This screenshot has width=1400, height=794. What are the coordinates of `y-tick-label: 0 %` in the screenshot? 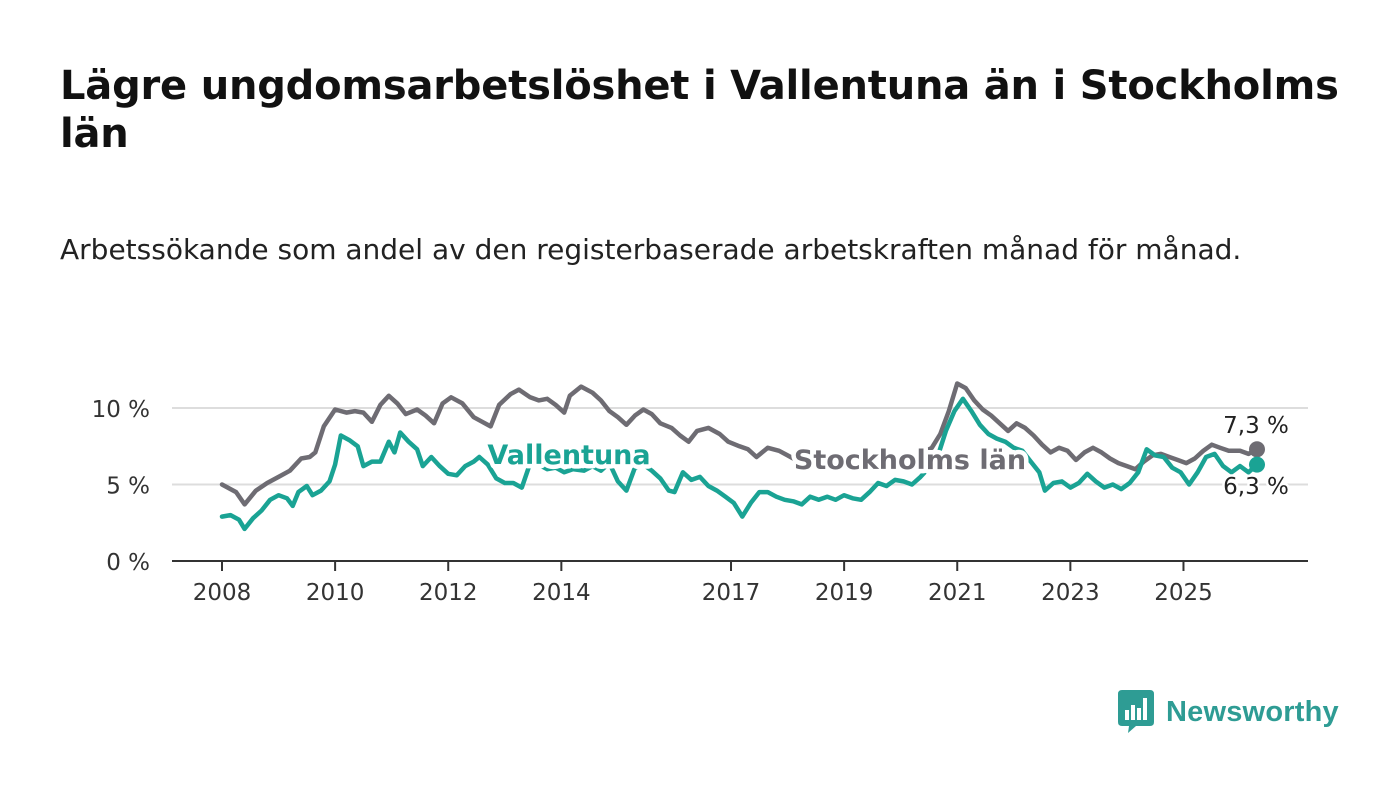 It's located at (128, 563).